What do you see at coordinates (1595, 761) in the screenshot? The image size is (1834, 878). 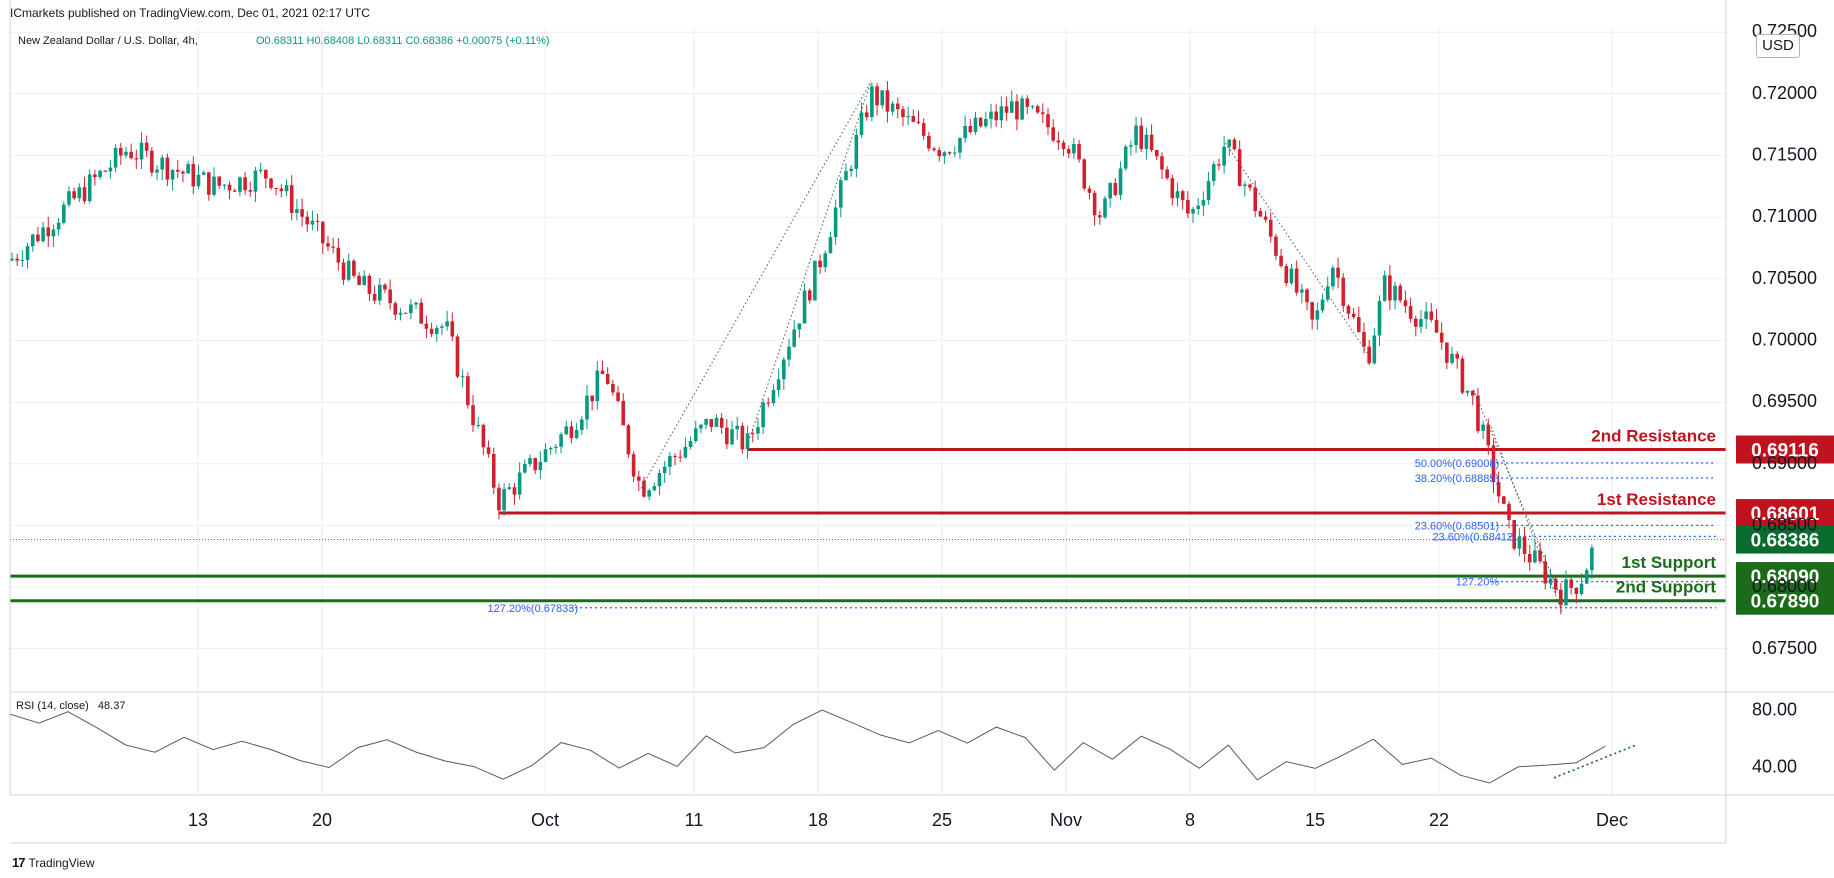 I see `rsi-trend-line` at bounding box center [1595, 761].